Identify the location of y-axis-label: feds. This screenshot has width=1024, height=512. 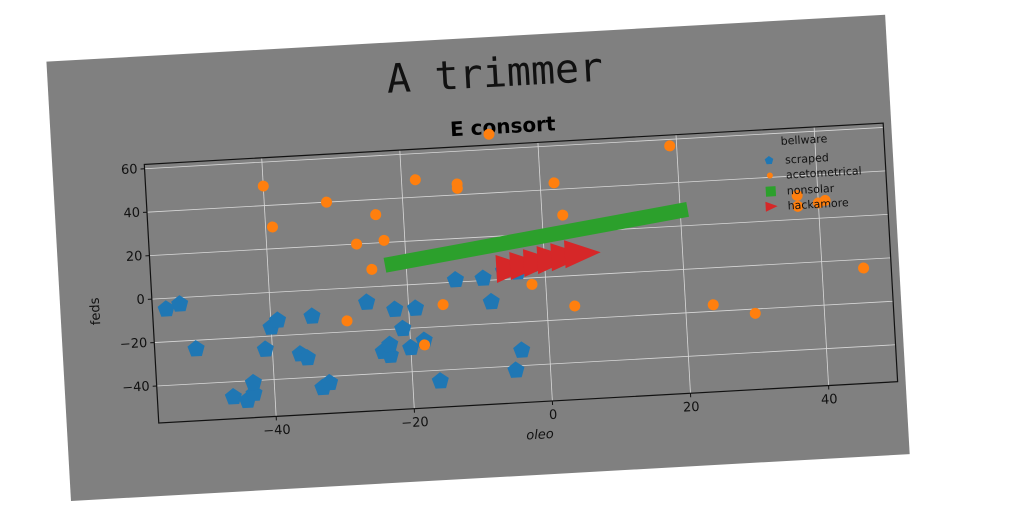
(96, 311).